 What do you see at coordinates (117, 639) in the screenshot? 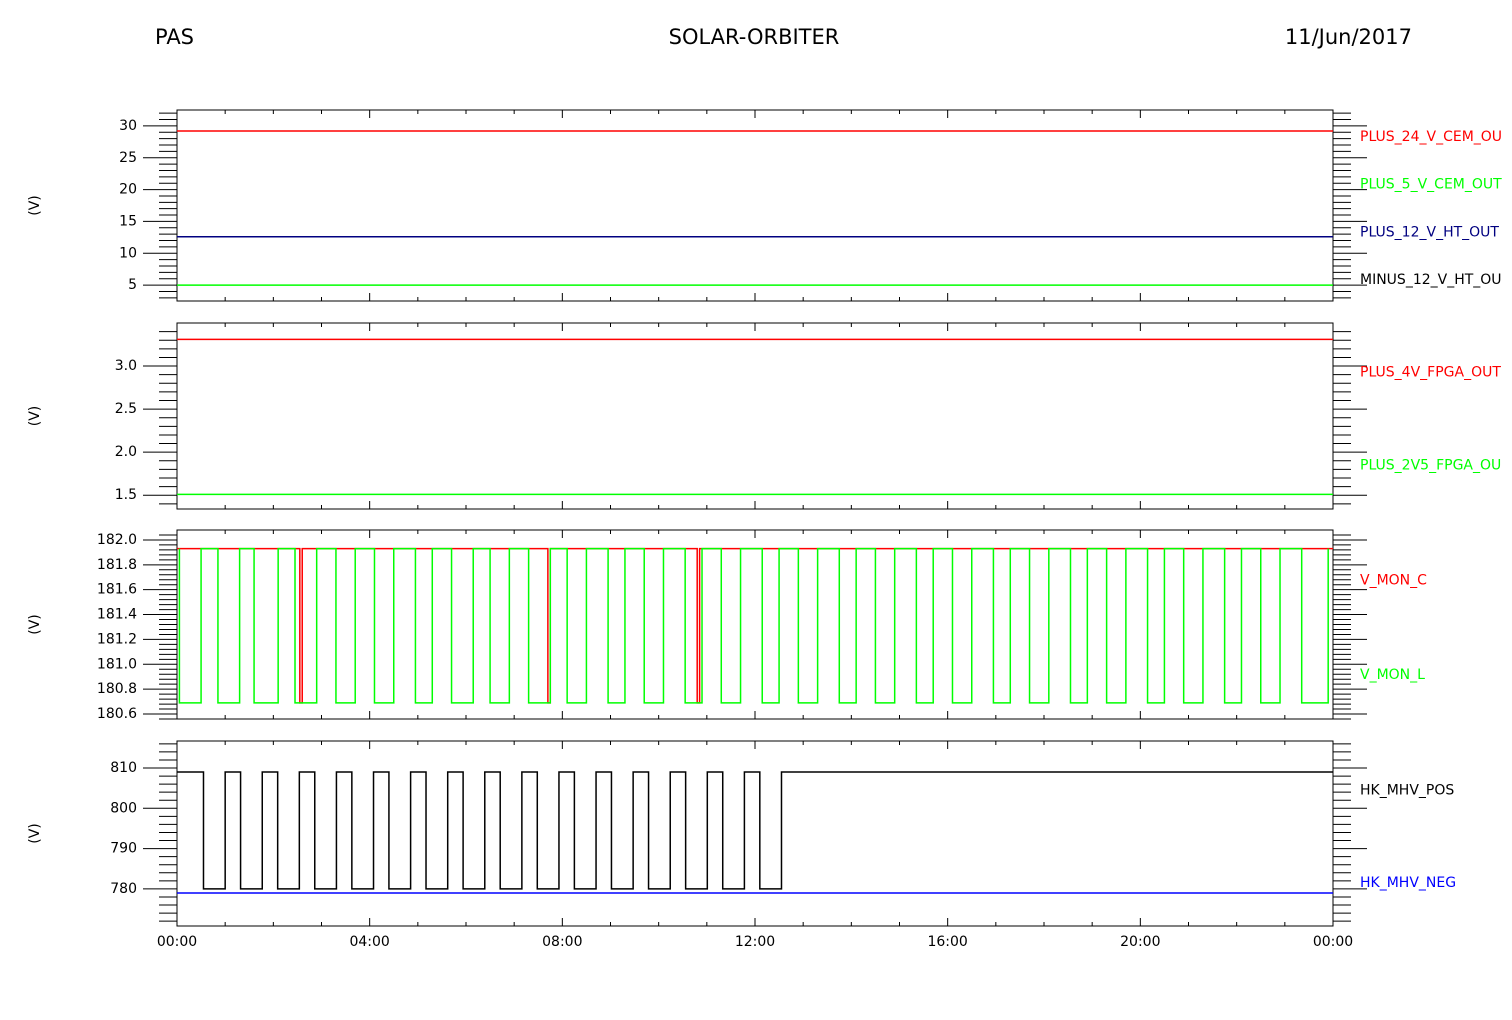
I see `y-tick-label: 181.2` at bounding box center [117, 639].